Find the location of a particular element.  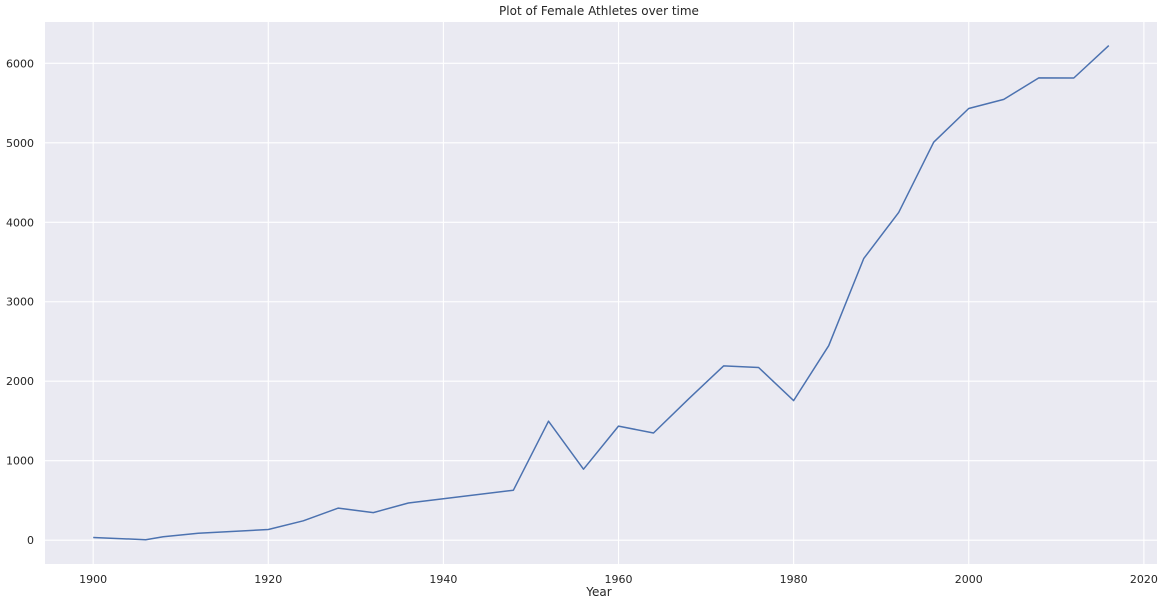

y-tick-label: 6000 is located at coordinates (20, 63).